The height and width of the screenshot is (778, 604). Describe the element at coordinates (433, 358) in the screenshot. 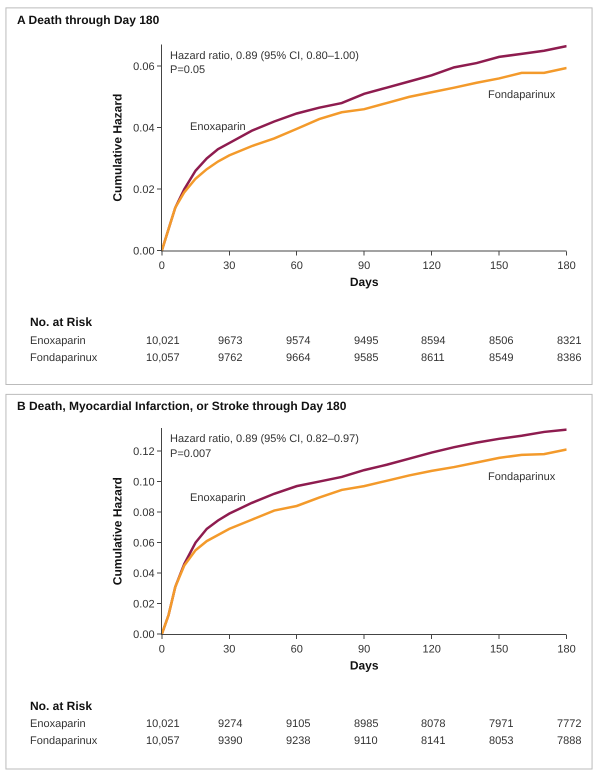

I see `text: 8611` at that location.